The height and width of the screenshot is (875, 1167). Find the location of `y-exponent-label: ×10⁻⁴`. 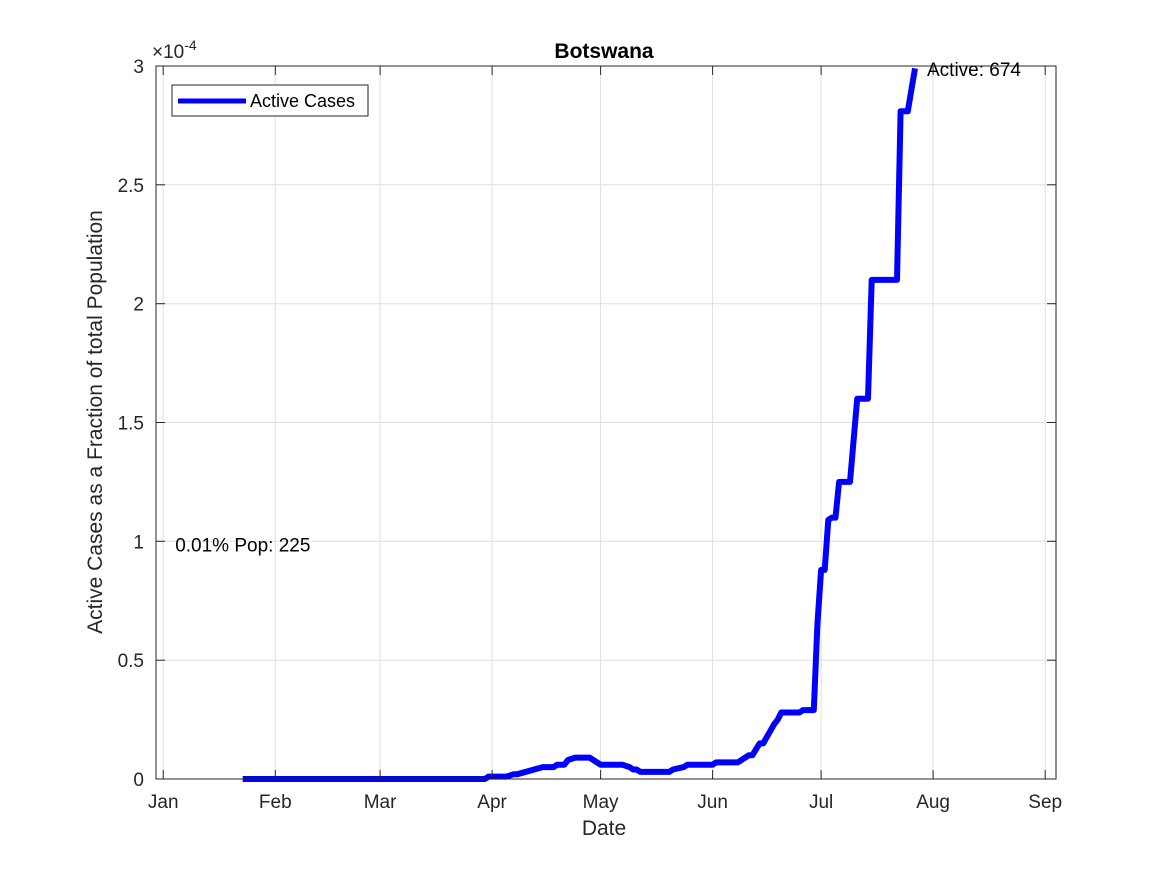

y-exponent-label: ×10⁻⁴ is located at coordinates (174, 50).